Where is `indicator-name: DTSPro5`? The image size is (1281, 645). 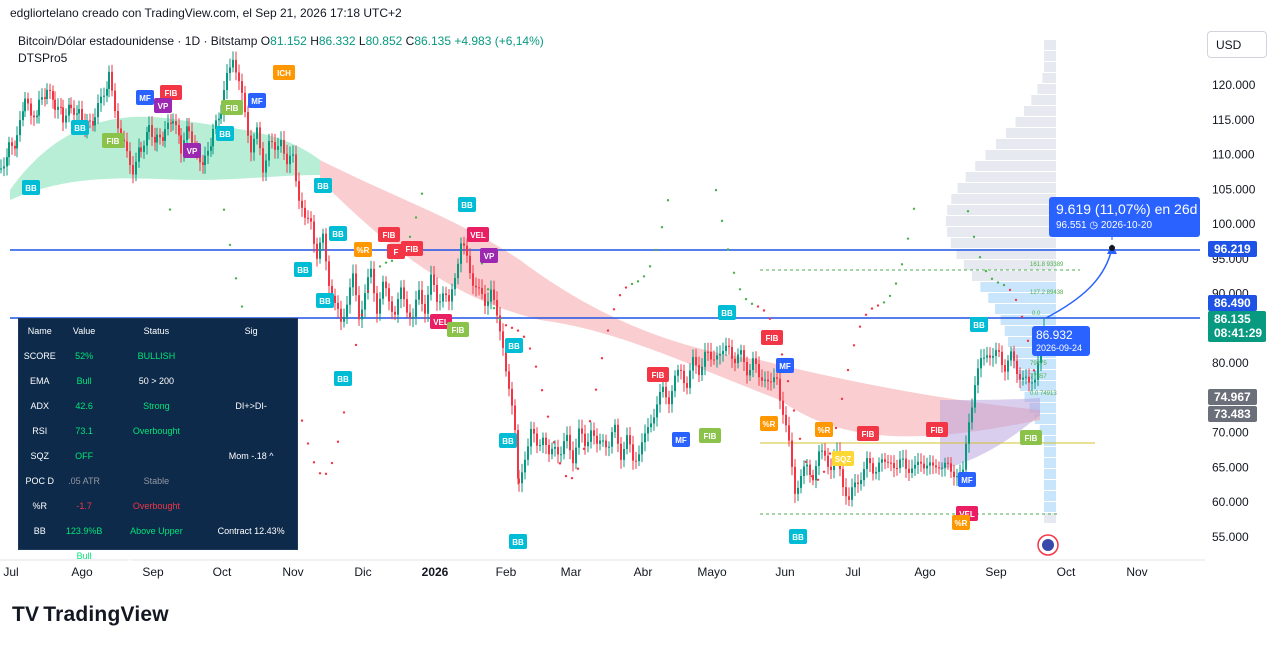 indicator-name: DTSPro5 is located at coordinates (43, 58).